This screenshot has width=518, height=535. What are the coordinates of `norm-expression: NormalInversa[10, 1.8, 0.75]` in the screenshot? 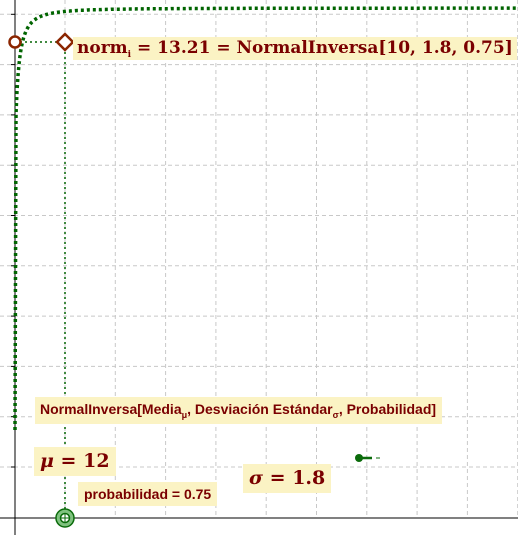 It's located at (374, 48).